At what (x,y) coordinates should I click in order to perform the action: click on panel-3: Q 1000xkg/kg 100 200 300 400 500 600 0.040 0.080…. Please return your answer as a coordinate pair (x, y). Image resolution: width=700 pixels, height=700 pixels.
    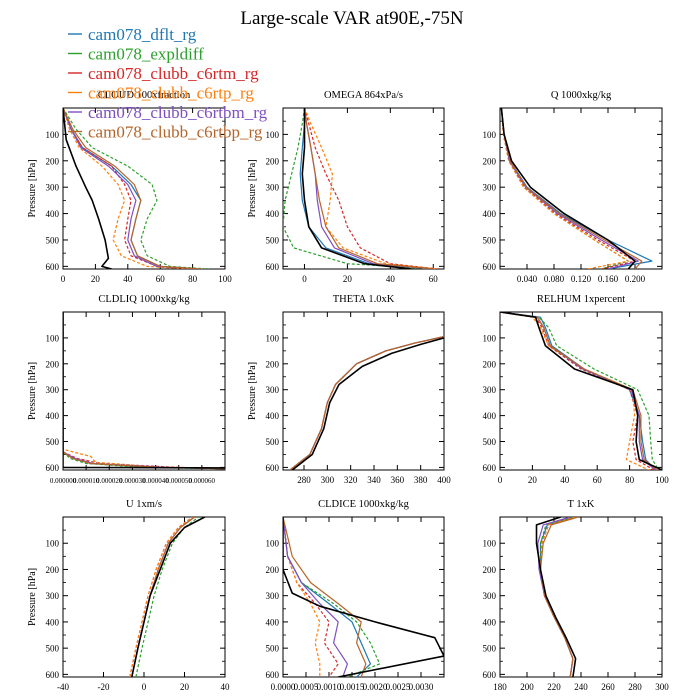
    Looking at the image, I should click on (573, 187).